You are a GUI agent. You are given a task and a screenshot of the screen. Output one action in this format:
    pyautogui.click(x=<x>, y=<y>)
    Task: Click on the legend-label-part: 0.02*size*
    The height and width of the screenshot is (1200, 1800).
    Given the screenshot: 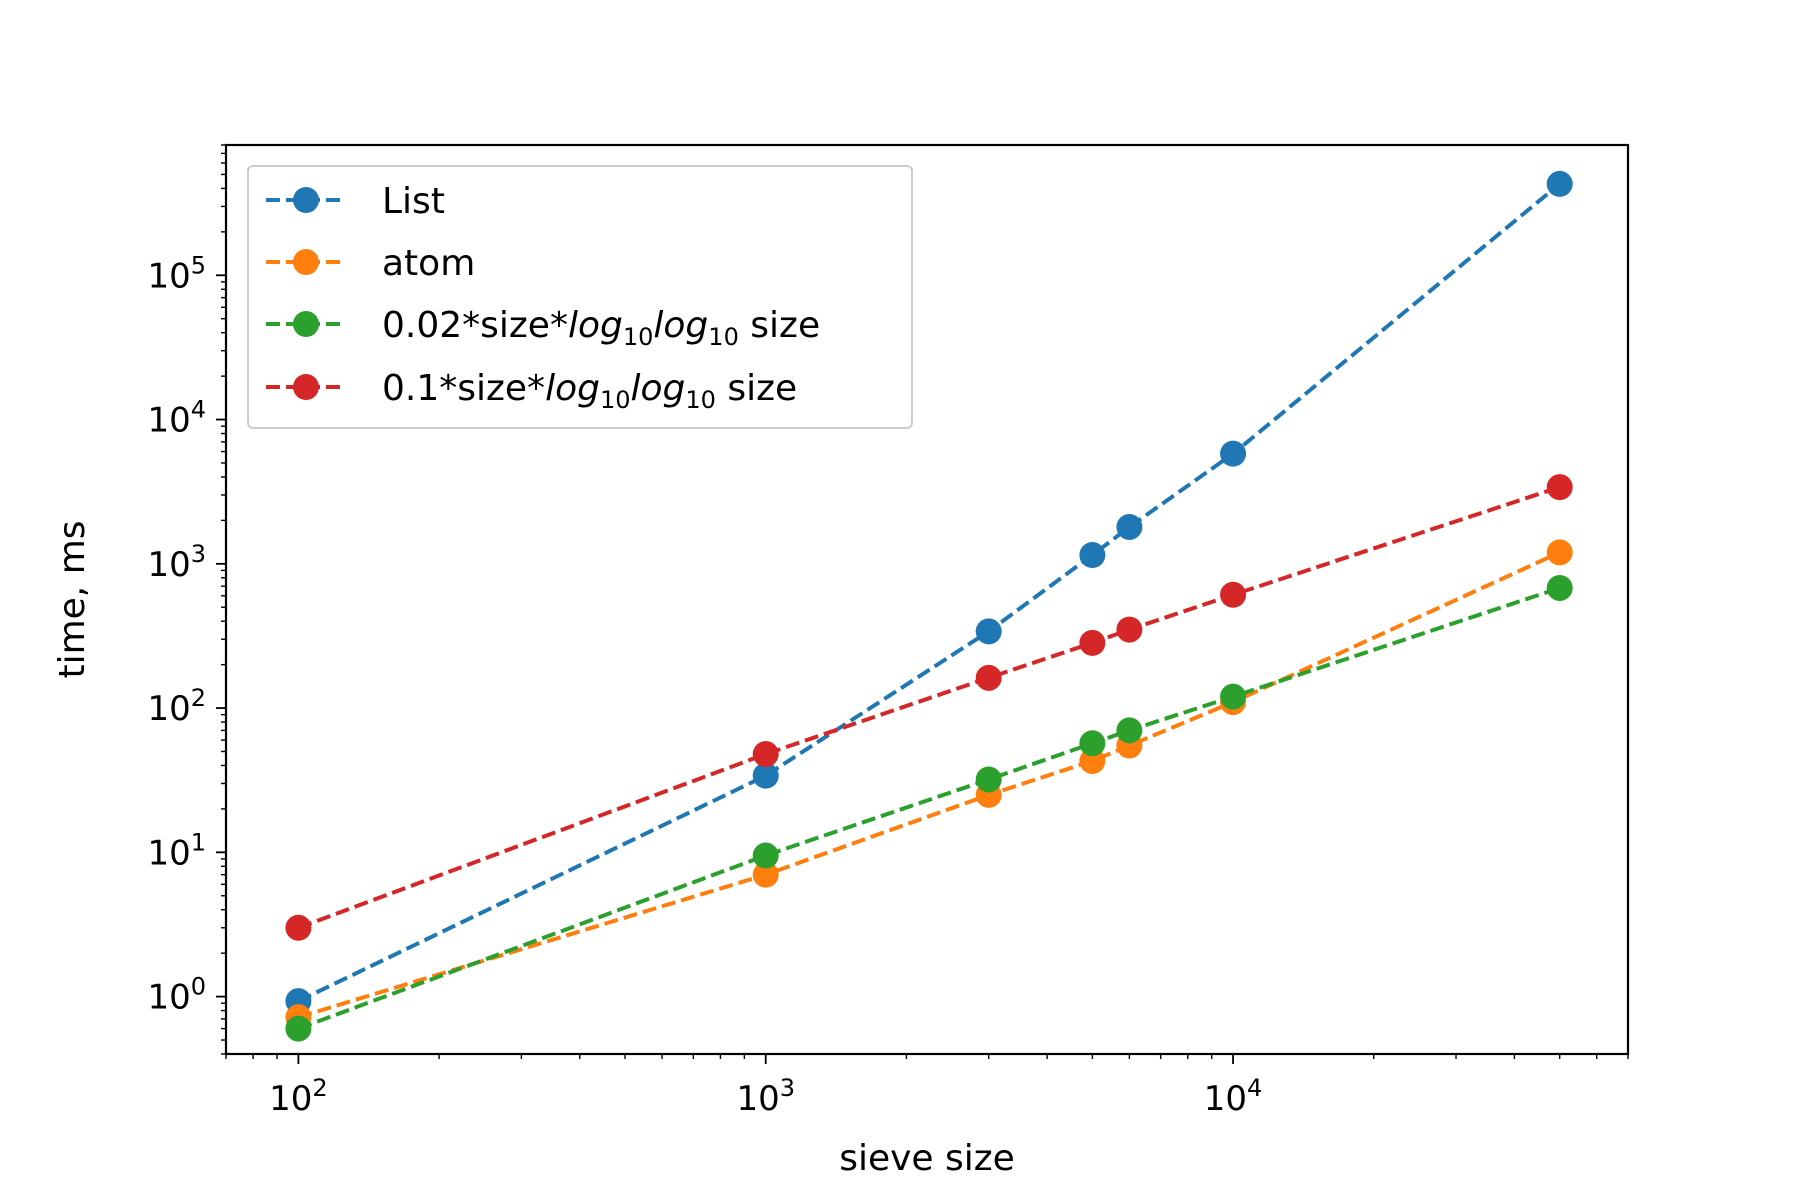 What is the action you would take?
    pyautogui.click(x=475, y=325)
    